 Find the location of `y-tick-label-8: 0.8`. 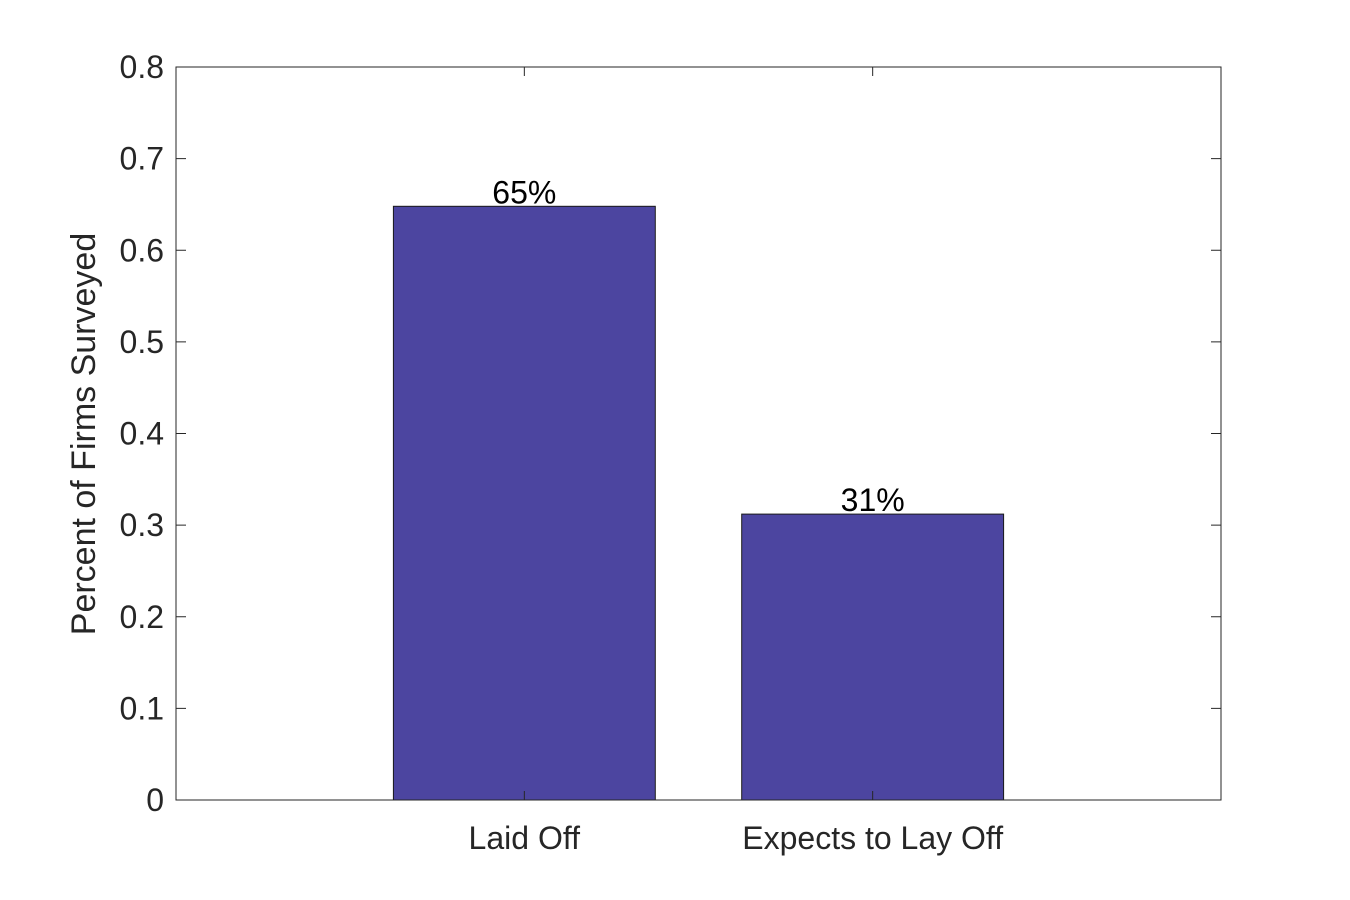

y-tick-label-8: 0.8 is located at coordinates (142, 67).